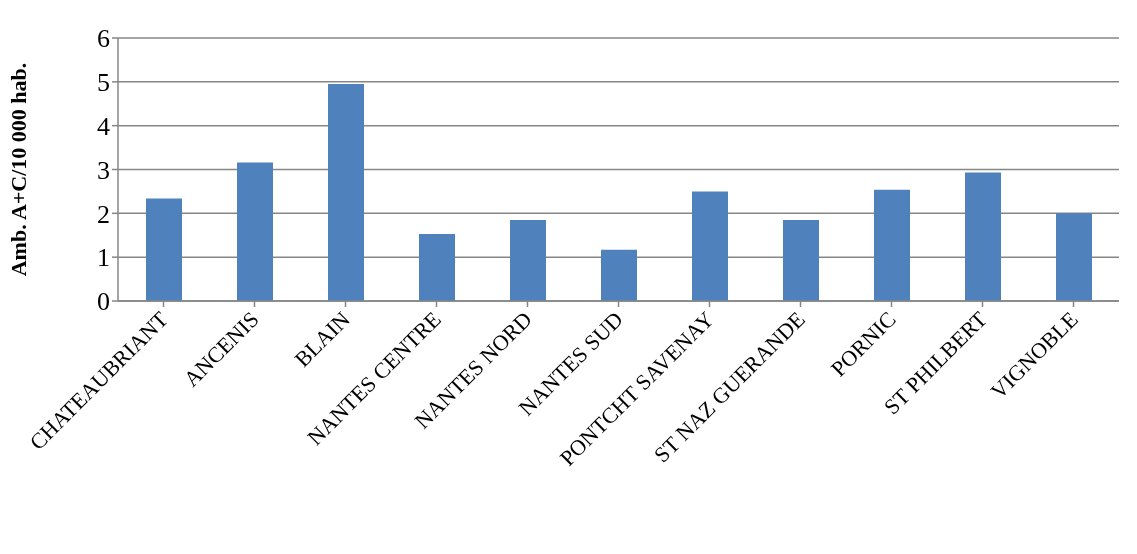 This screenshot has height=554, width=1137. Describe the element at coordinates (103, 126) in the screenshot. I see `y-tick-label: 4` at that location.